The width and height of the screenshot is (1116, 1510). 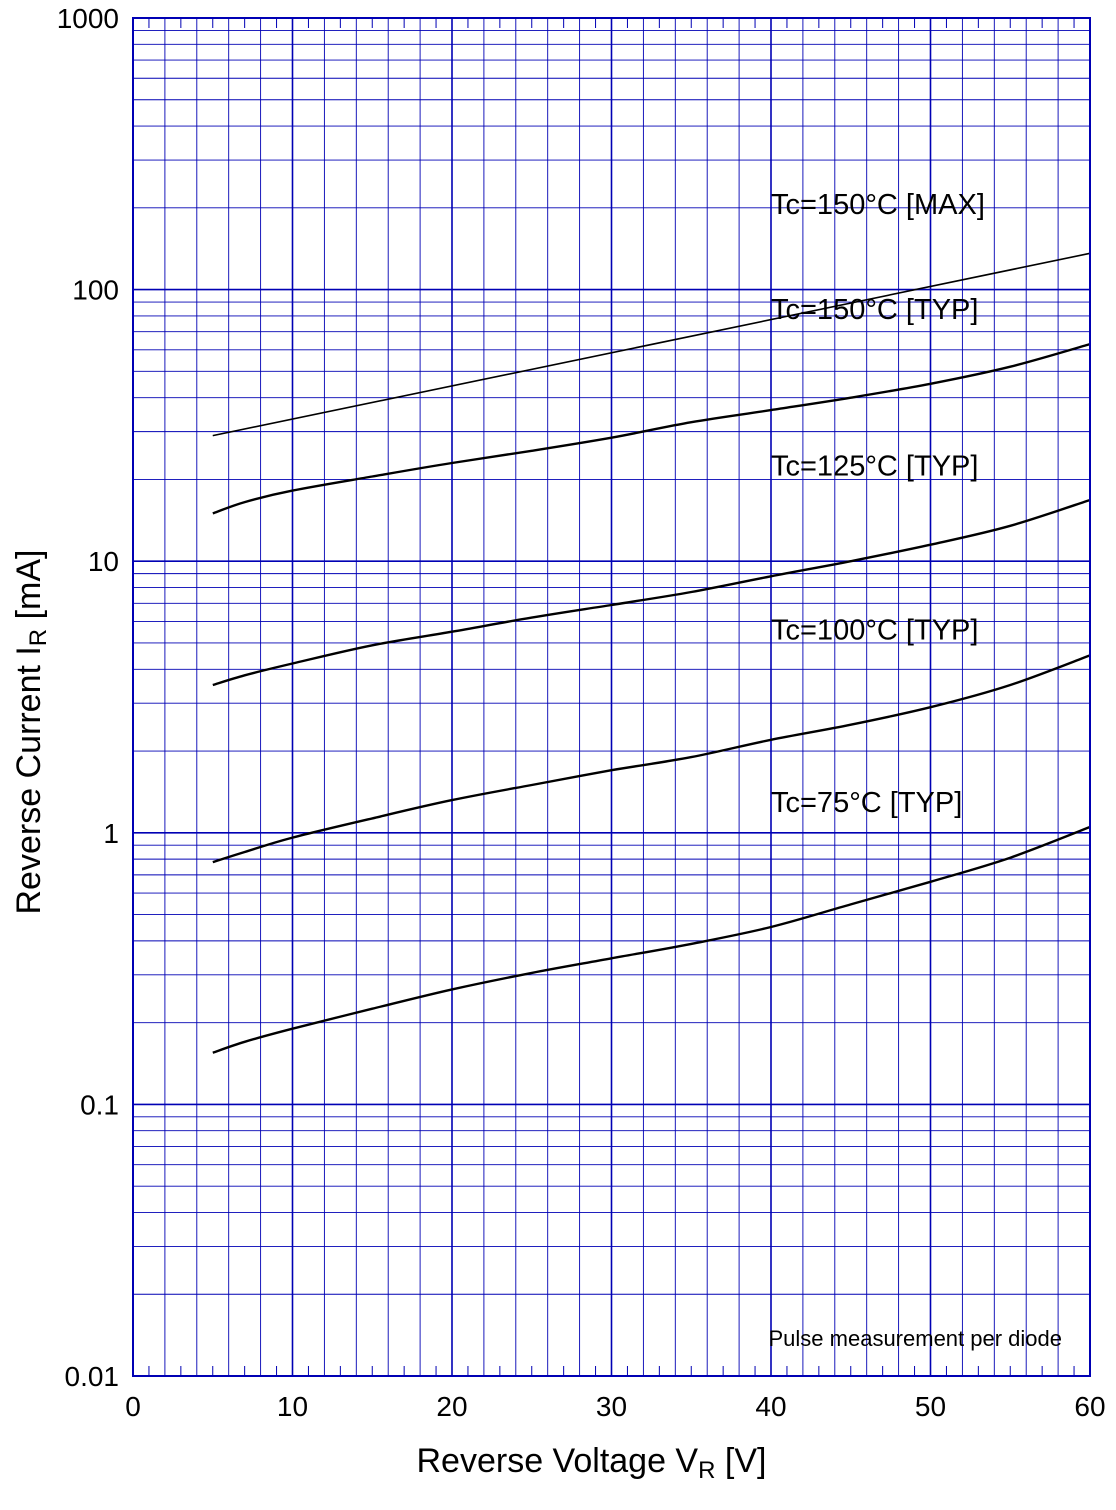 I want to click on series-label-1: Tc=150°C [MAX], so click(x=878, y=205).